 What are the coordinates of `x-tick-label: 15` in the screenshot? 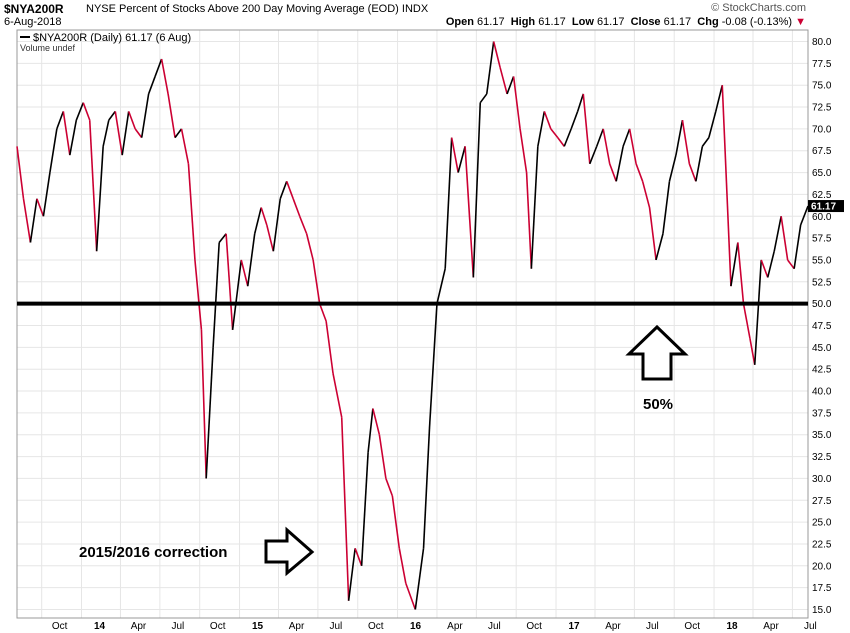 It's located at (258, 626).